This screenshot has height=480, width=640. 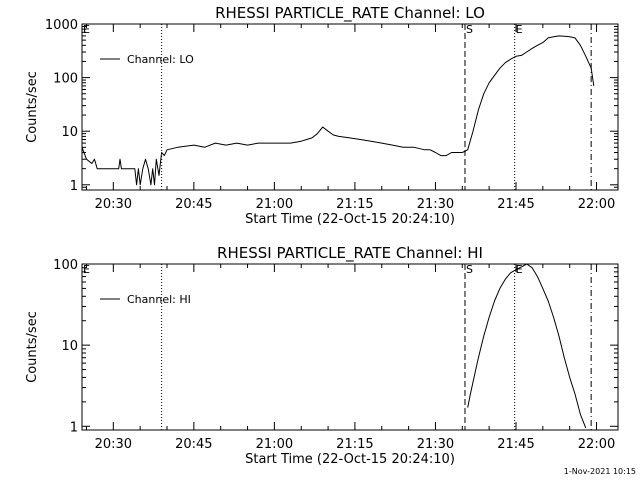 What do you see at coordinates (527, 346) in the screenshot?
I see `series-line` at bounding box center [527, 346].